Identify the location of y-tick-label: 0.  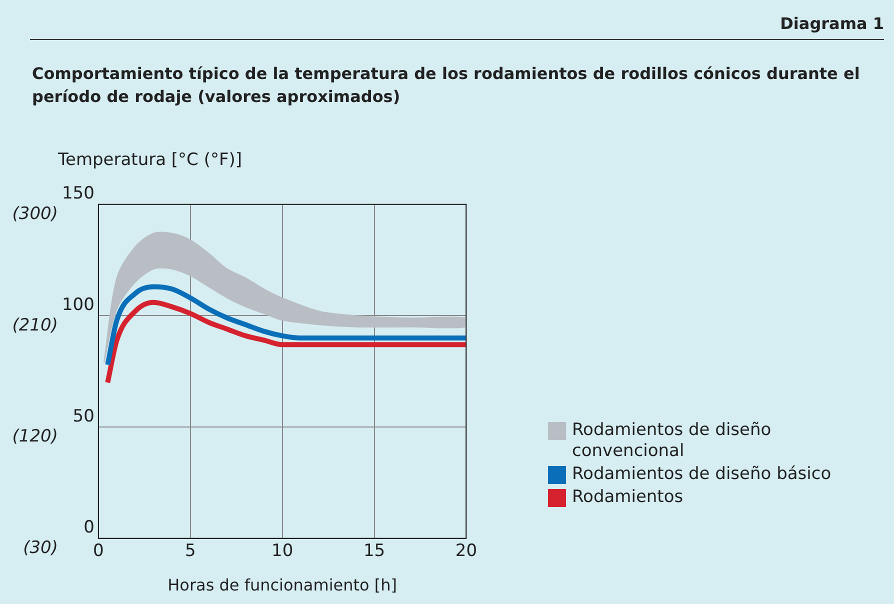
(89, 528).